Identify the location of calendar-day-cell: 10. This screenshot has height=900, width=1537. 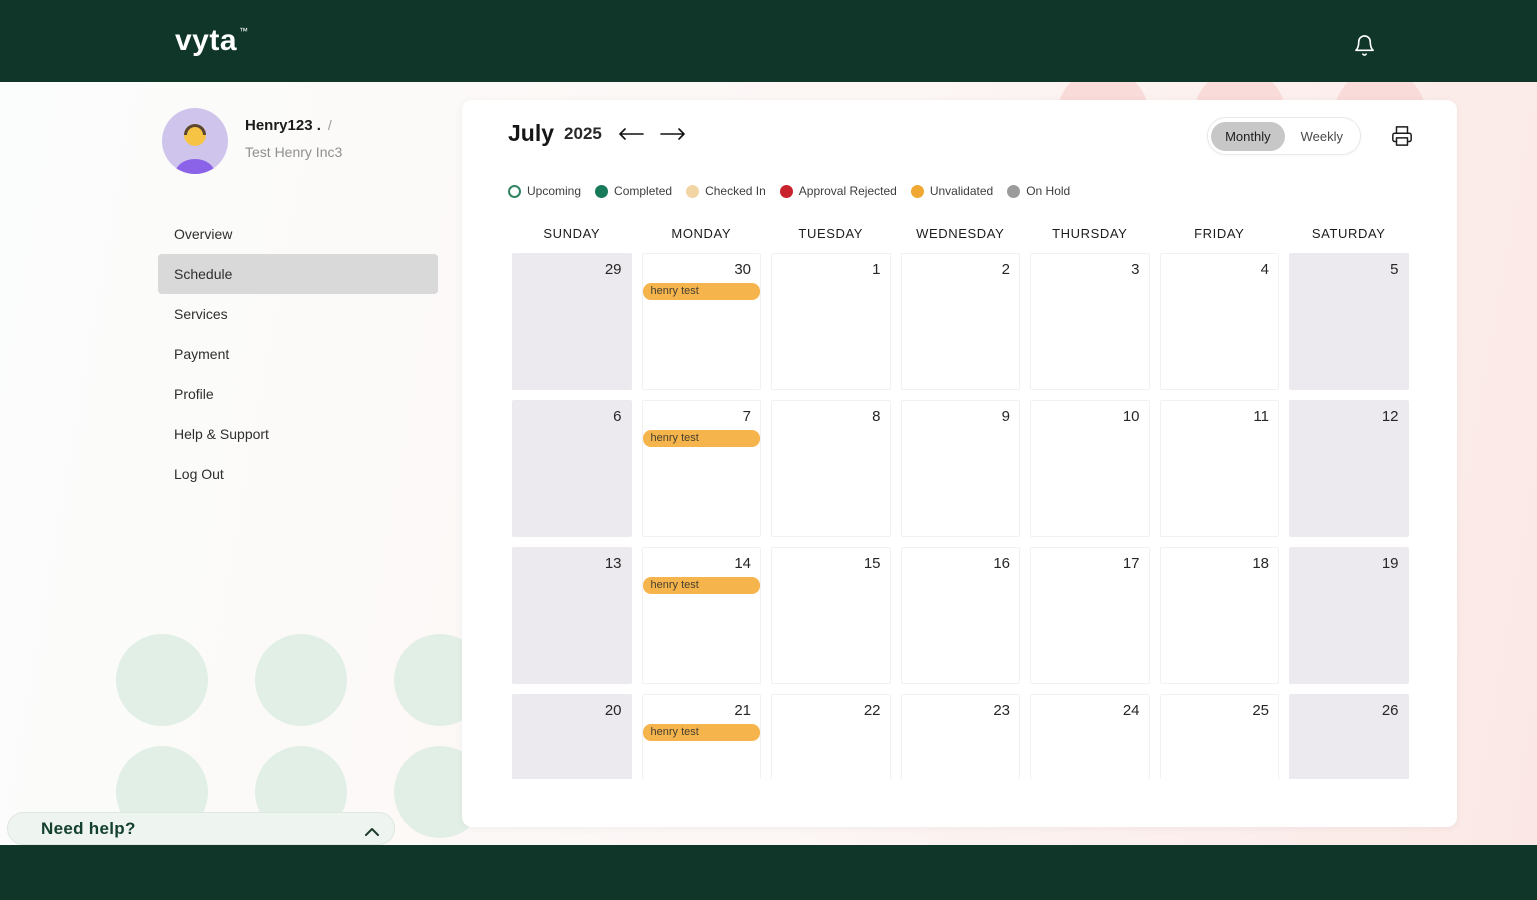
(1090, 468).